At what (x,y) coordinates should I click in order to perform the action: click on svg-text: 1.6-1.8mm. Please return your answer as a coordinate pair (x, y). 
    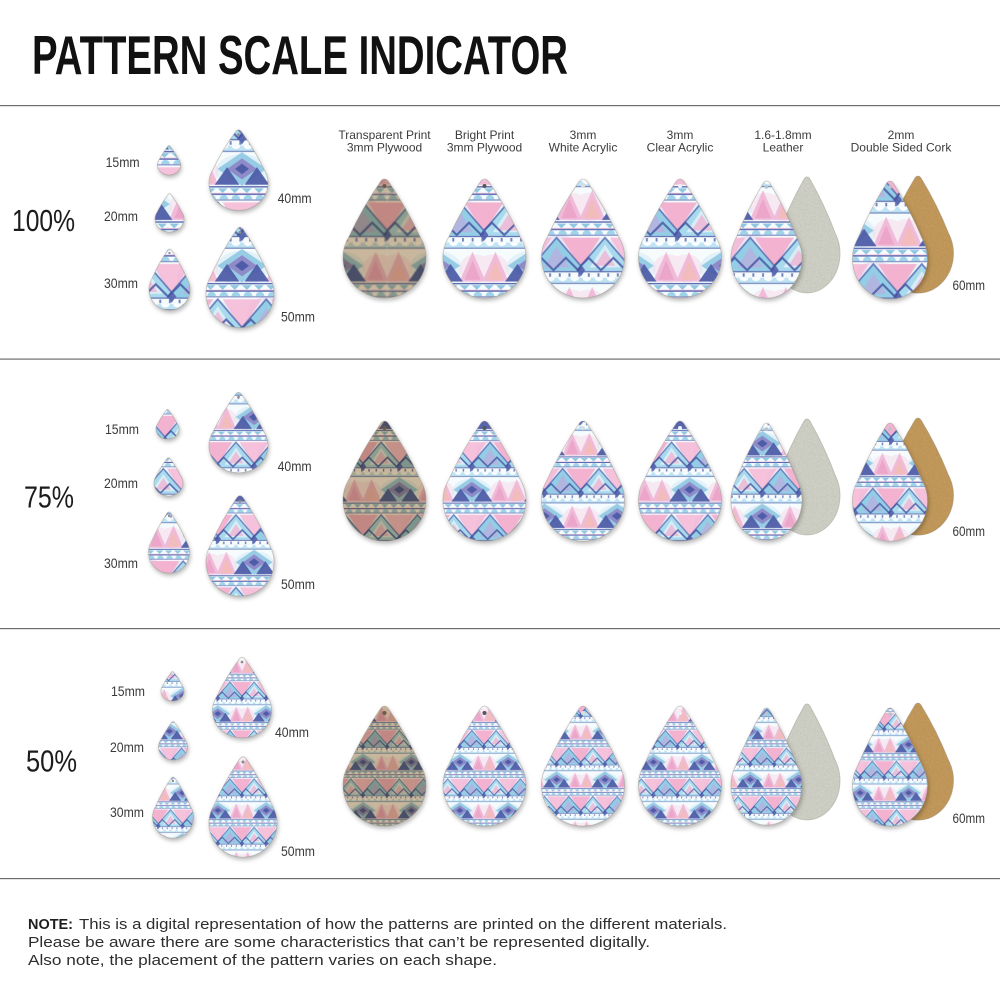
    Looking at the image, I should click on (782, 135).